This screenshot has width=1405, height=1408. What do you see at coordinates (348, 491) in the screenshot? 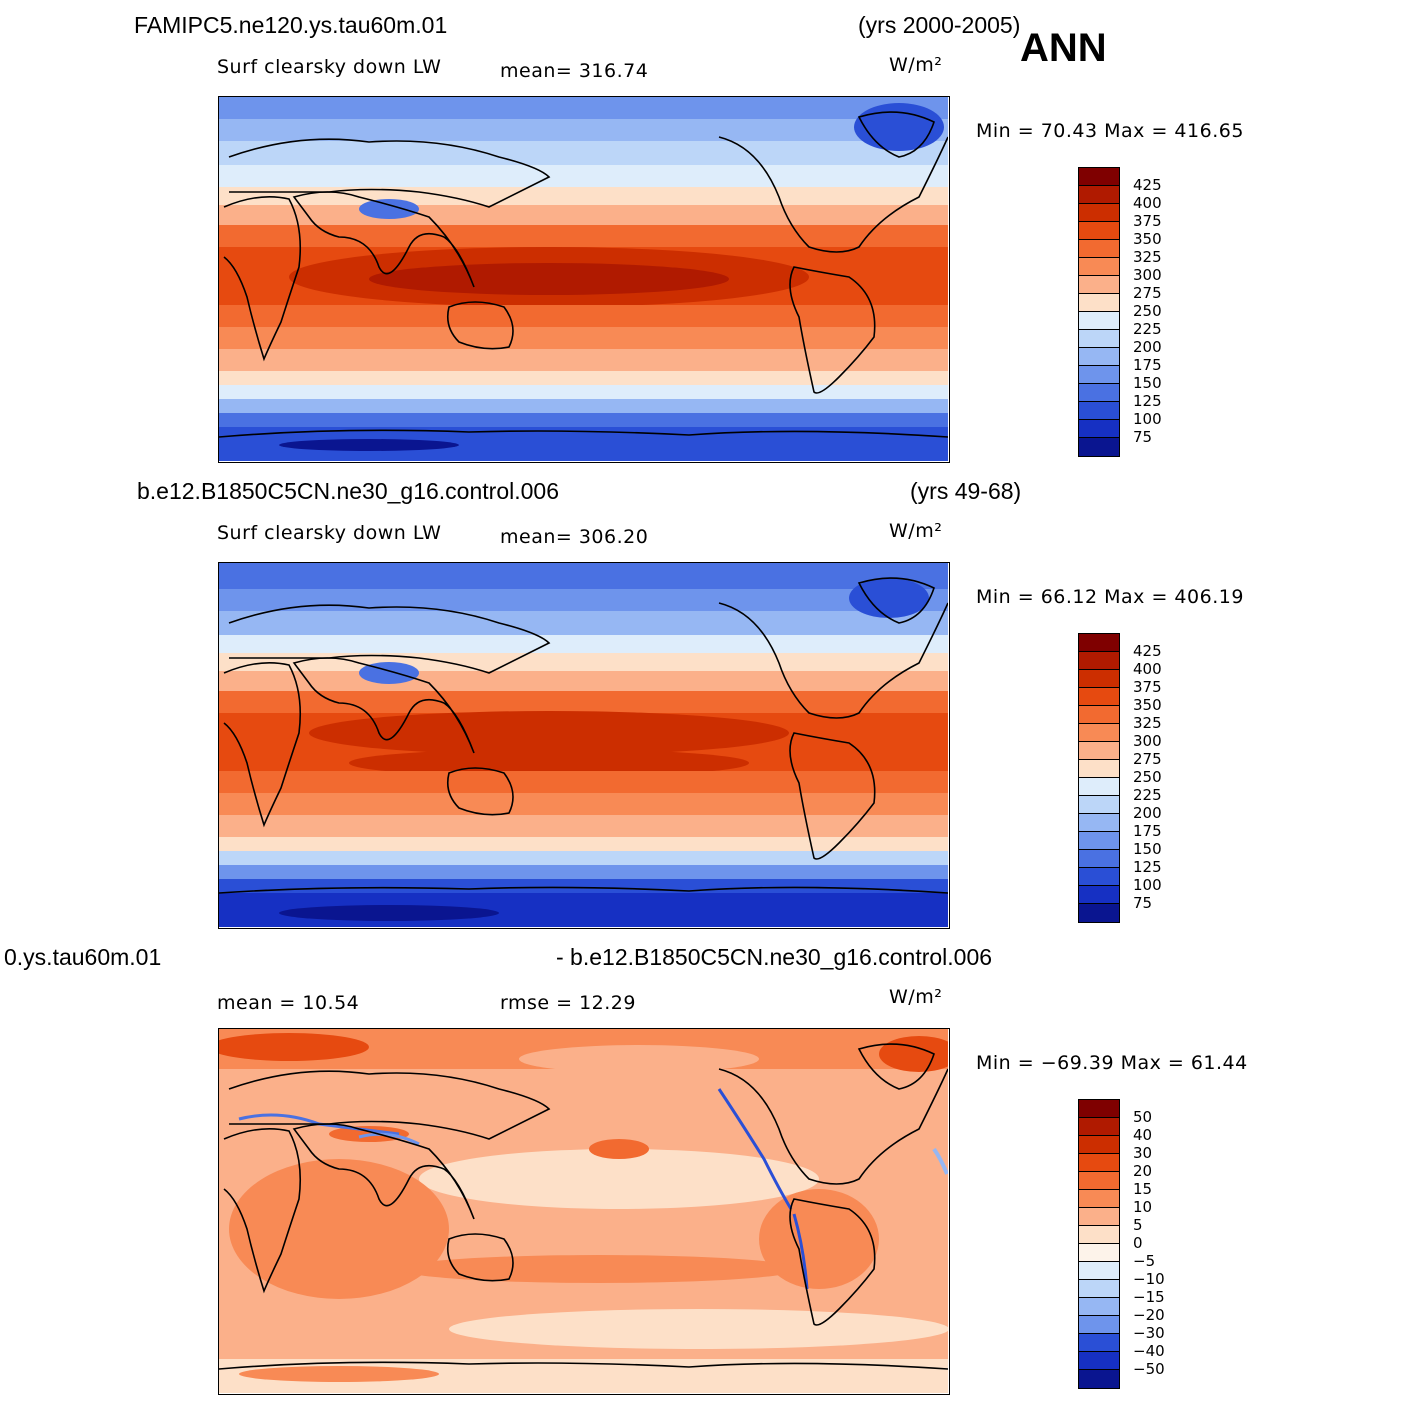
I see `panel2-case-name: b.e12.B1850C5CN.ne30_g16.control.006` at bounding box center [348, 491].